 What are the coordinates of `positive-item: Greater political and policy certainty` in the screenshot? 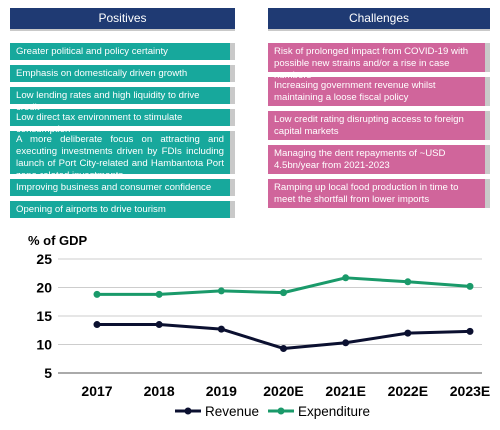 It's located at (122, 51).